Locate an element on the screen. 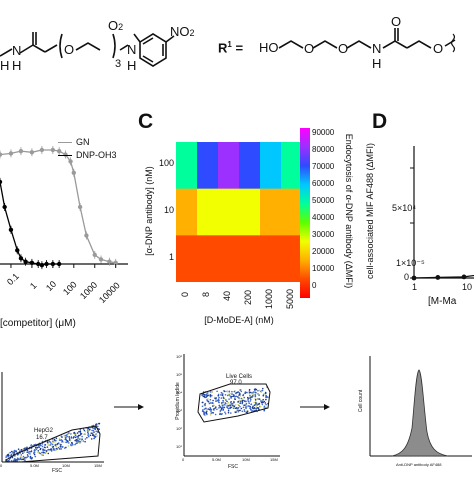 Image resolution: width=474 pixels, height=479 pixels. series-line-gn is located at coordinates (58, 206).